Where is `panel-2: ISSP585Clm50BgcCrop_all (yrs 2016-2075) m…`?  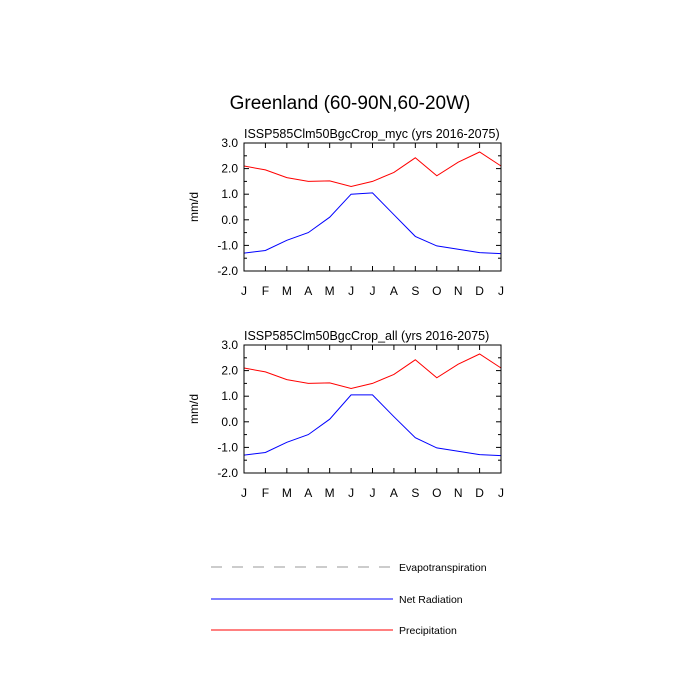
panel-2: ISSP585Clm50BgcCrop_all (yrs 2016-2075) m… is located at coordinates (345, 414).